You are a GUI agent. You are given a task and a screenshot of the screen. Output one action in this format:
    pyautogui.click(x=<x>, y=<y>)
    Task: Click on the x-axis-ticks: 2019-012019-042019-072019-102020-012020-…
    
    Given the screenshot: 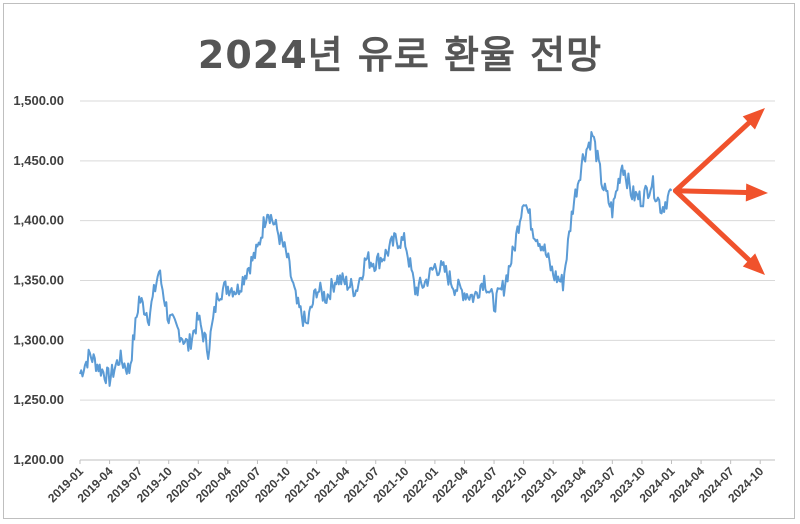 What is the action you would take?
    pyautogui.click(x=406, y=482)
    